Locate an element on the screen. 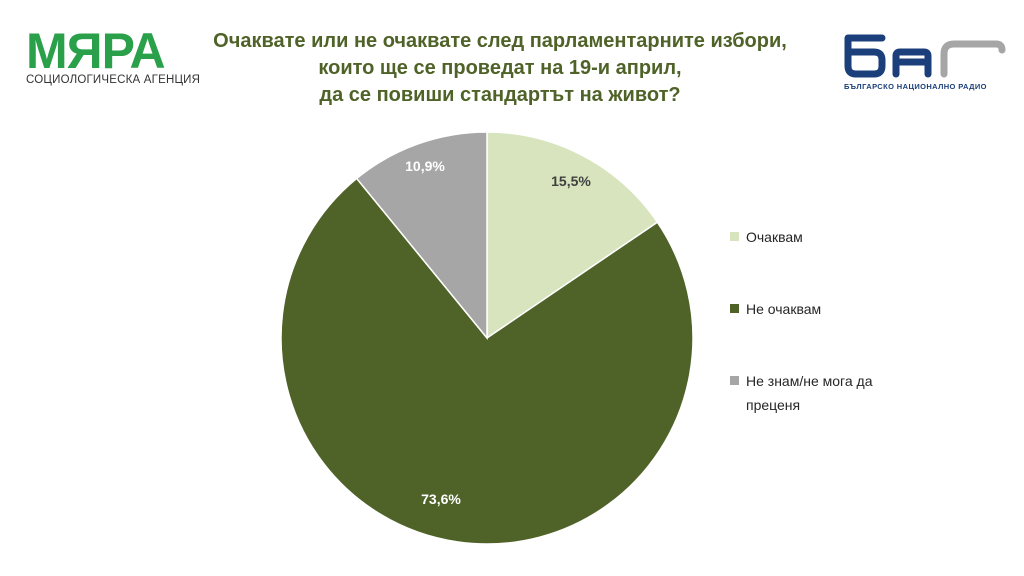  logo-bnr-mark is located at coordinates (925, 56).